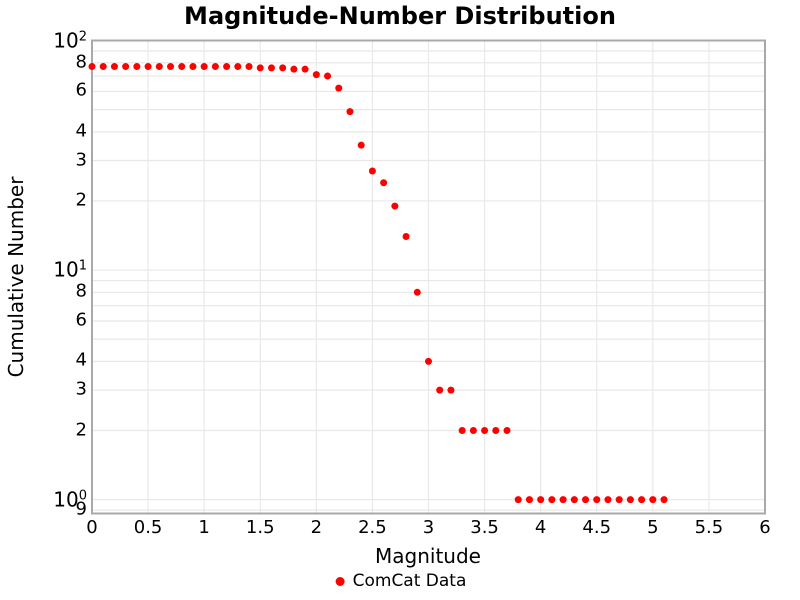 The height and width of the screenshot is (600, 800). I want to click on x-tick-label: 4.5, so click(597, 527).